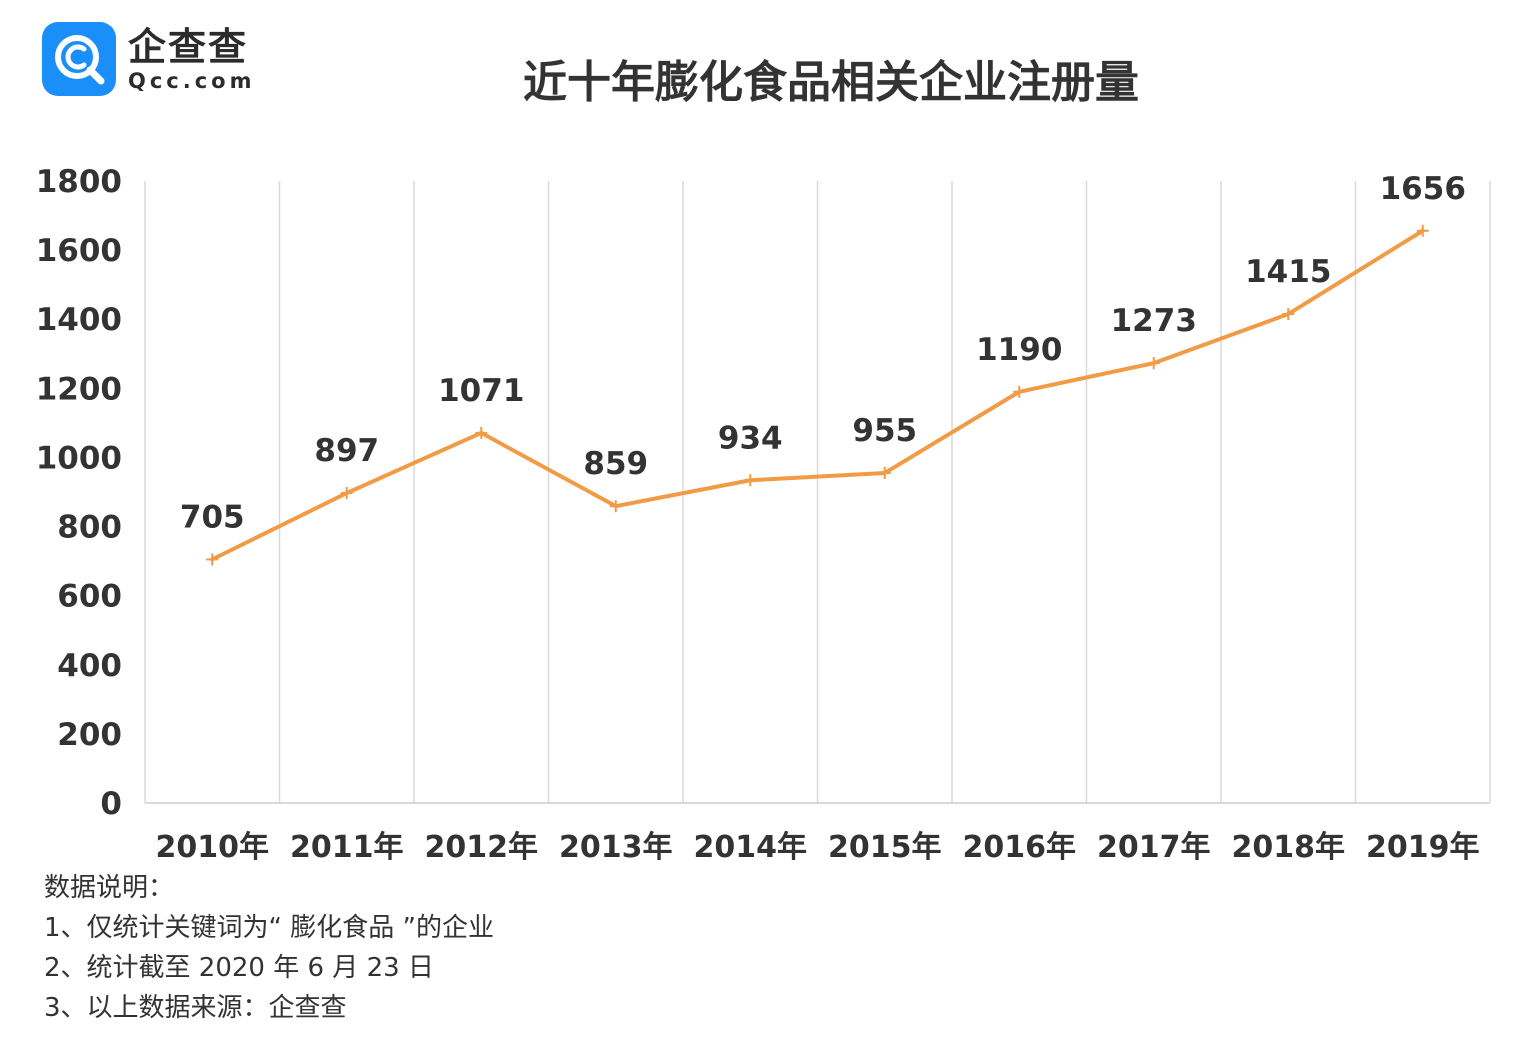 The height and width of the screenshot is (1039, 1537). Describe the element at coordinates (188, 47) in the screenshot. I see `logo-name: 企查查` at that location.